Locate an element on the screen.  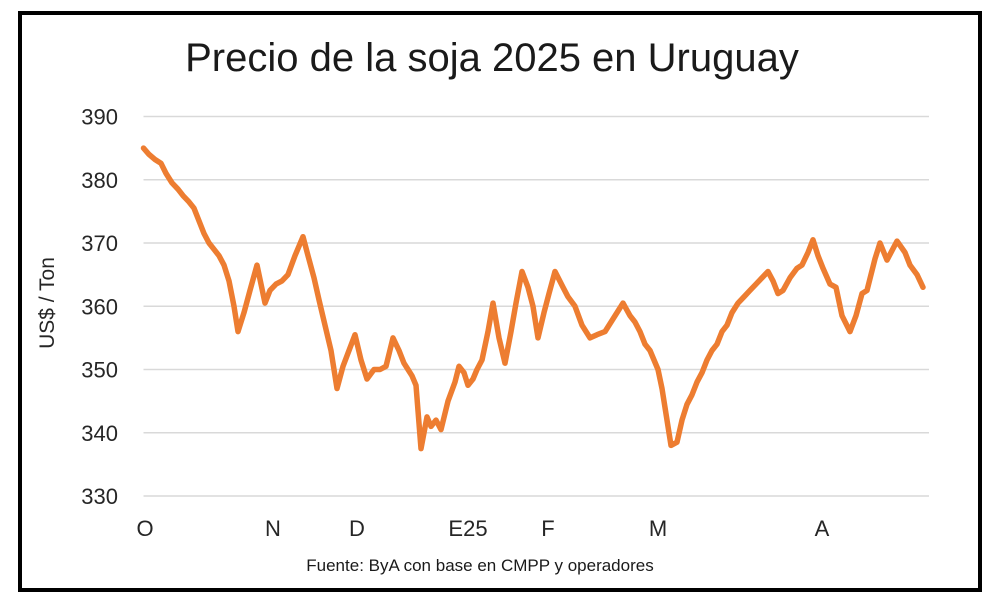
x-month-label-N: N is located at coordinates (273, 528).